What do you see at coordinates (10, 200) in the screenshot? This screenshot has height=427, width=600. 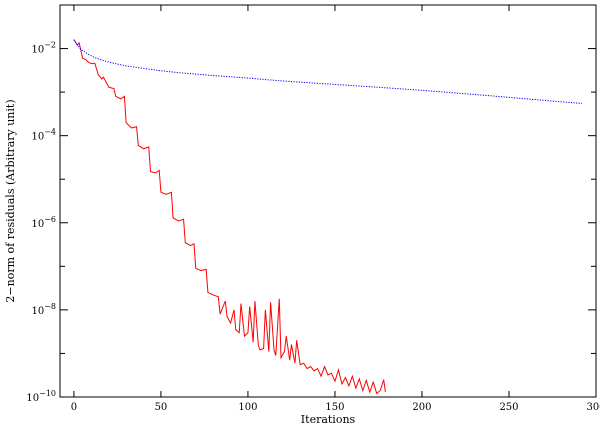 I see `y-axis-label: 2−norm of residuals (Arbitrary unit)` at bounding box center [10, 200].